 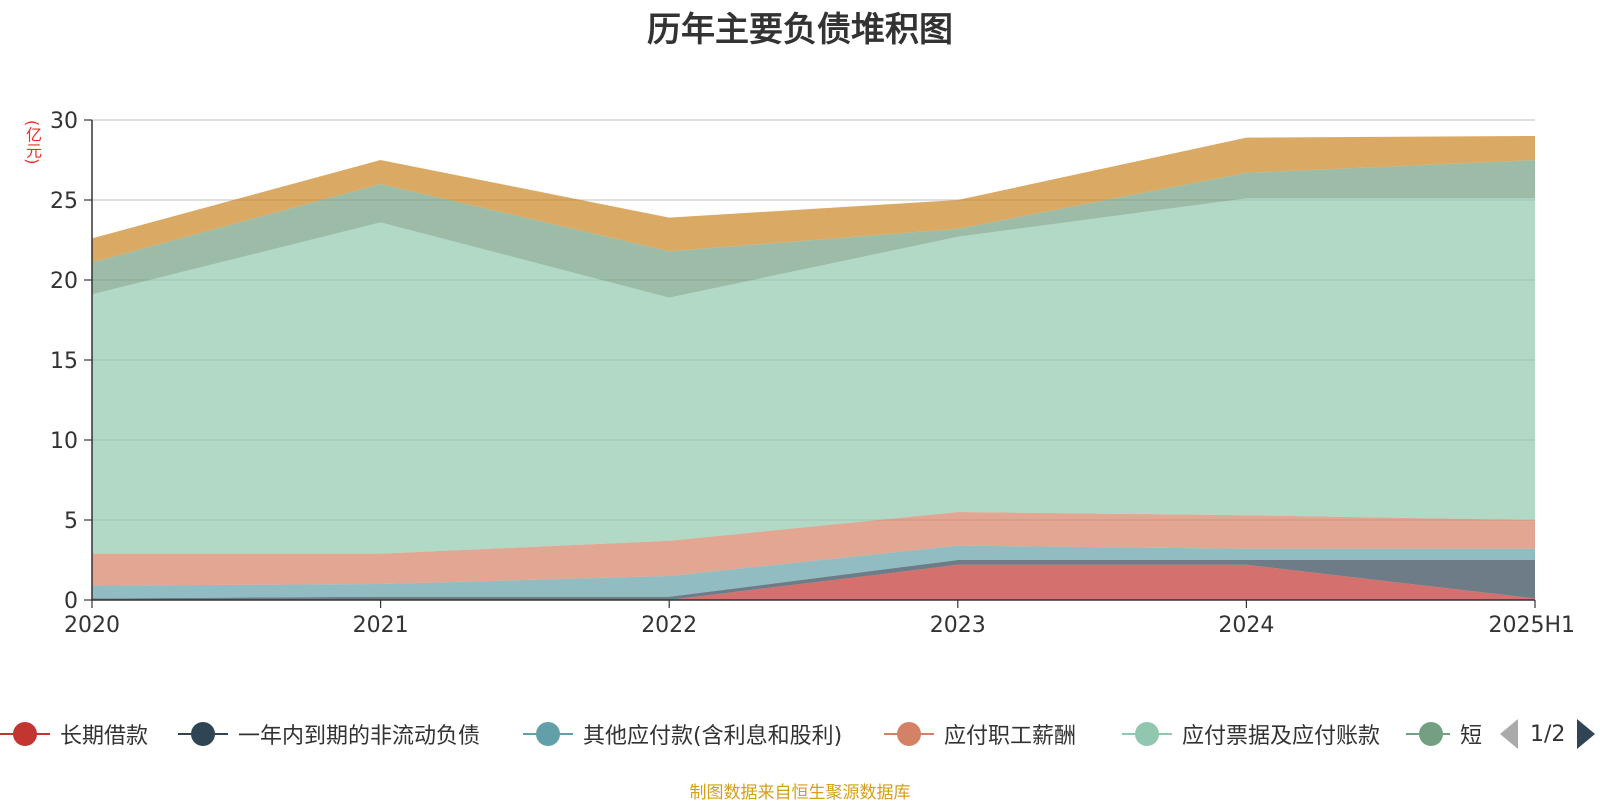 I want to click on y-tick-label: 20, so click(x=64, y=281).